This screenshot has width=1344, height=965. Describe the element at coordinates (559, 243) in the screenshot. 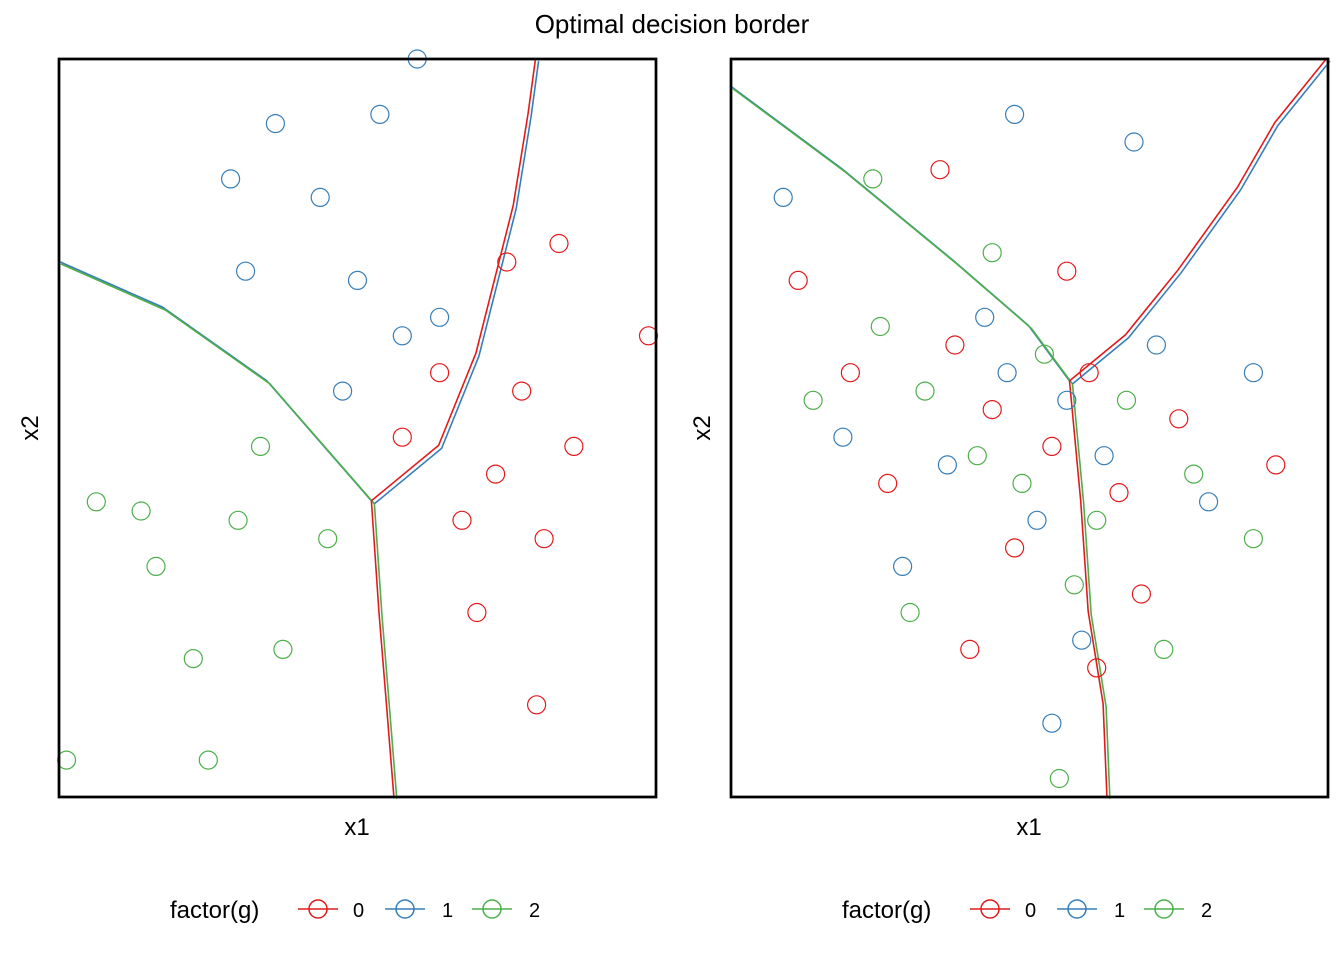

I see `point-g0-8-left` at that location.